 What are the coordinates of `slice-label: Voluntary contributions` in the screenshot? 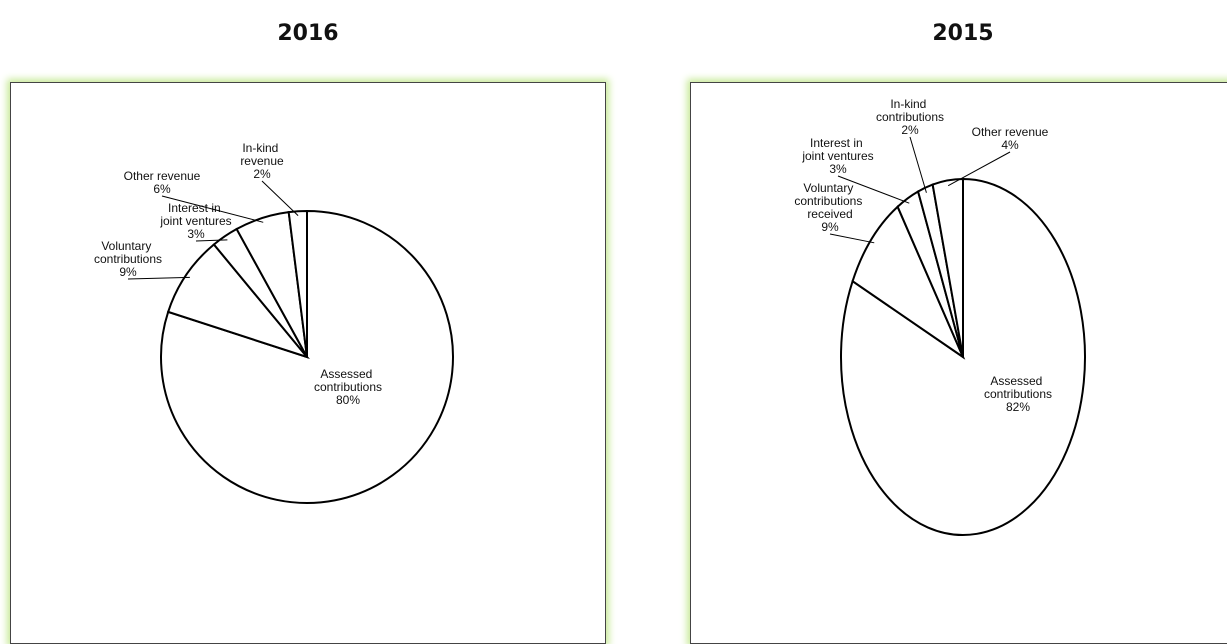 It's located at (128, 252).